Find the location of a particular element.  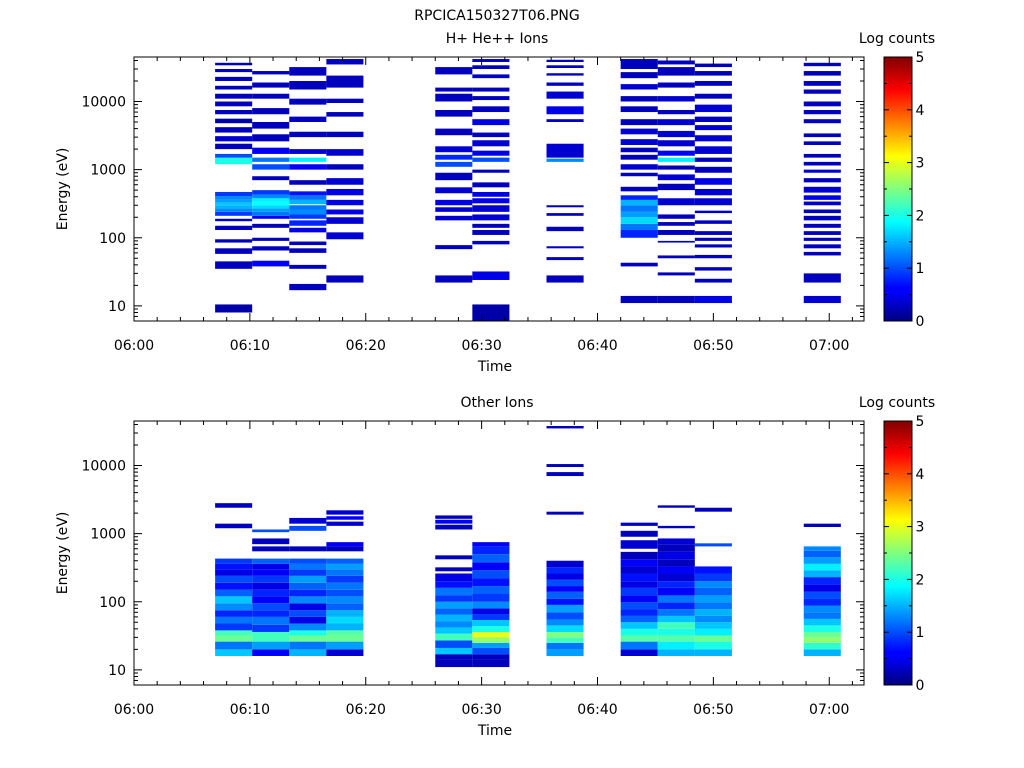

x-tick-label: 06:10 is located at coordinates (250, 346).